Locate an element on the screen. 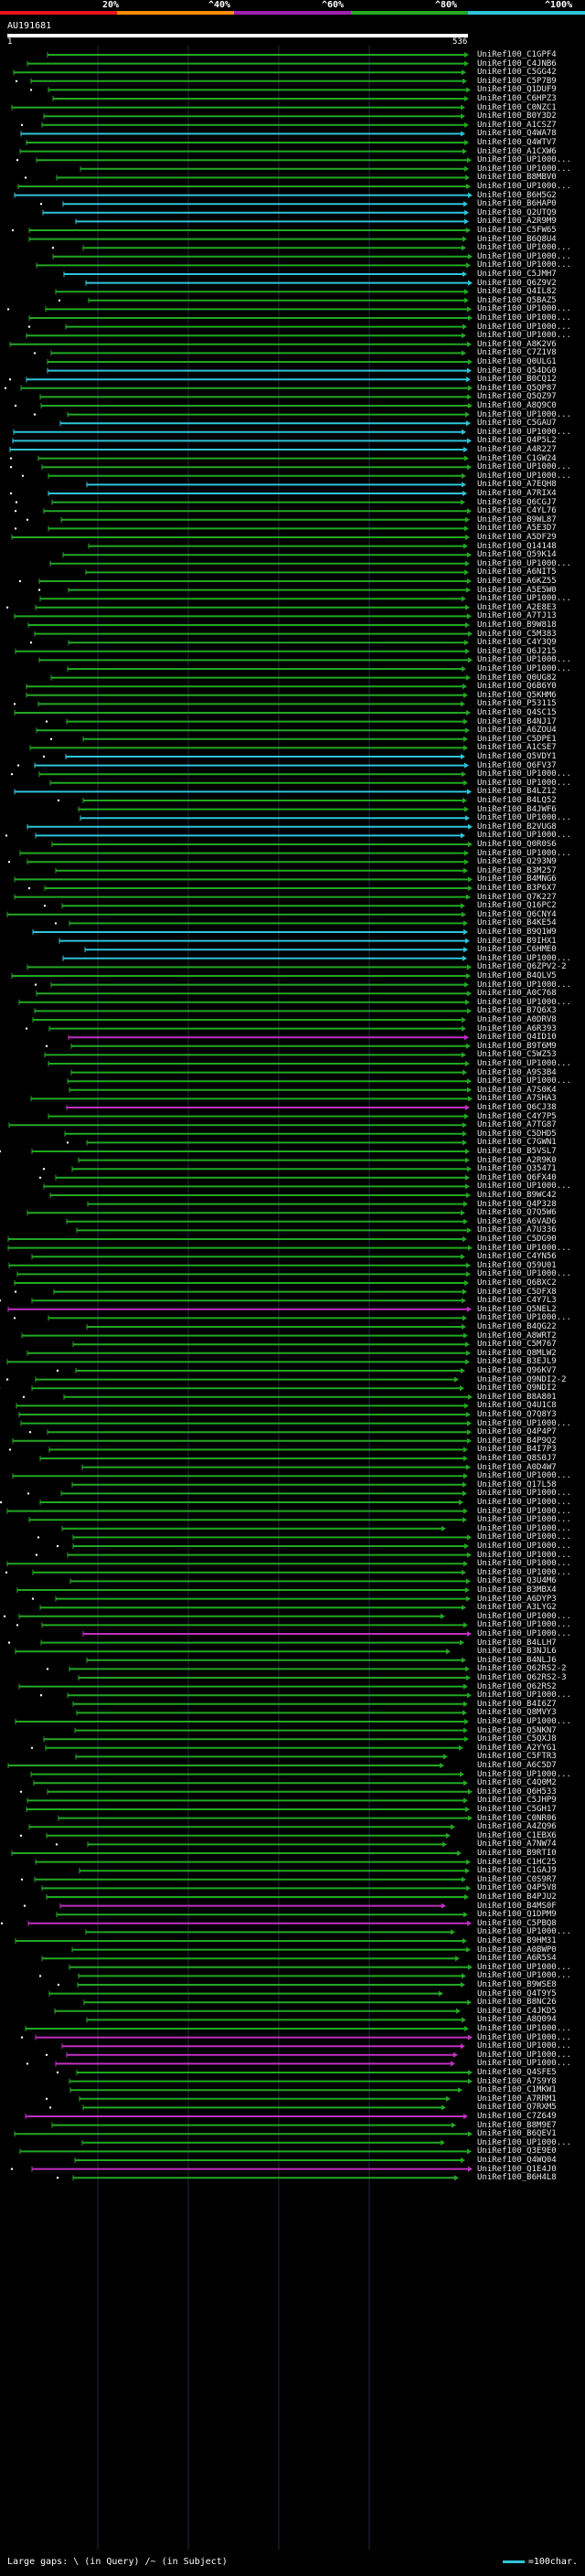  hit-label: UniRef100_C5DHD5 is located at coordinates (517, 1134).